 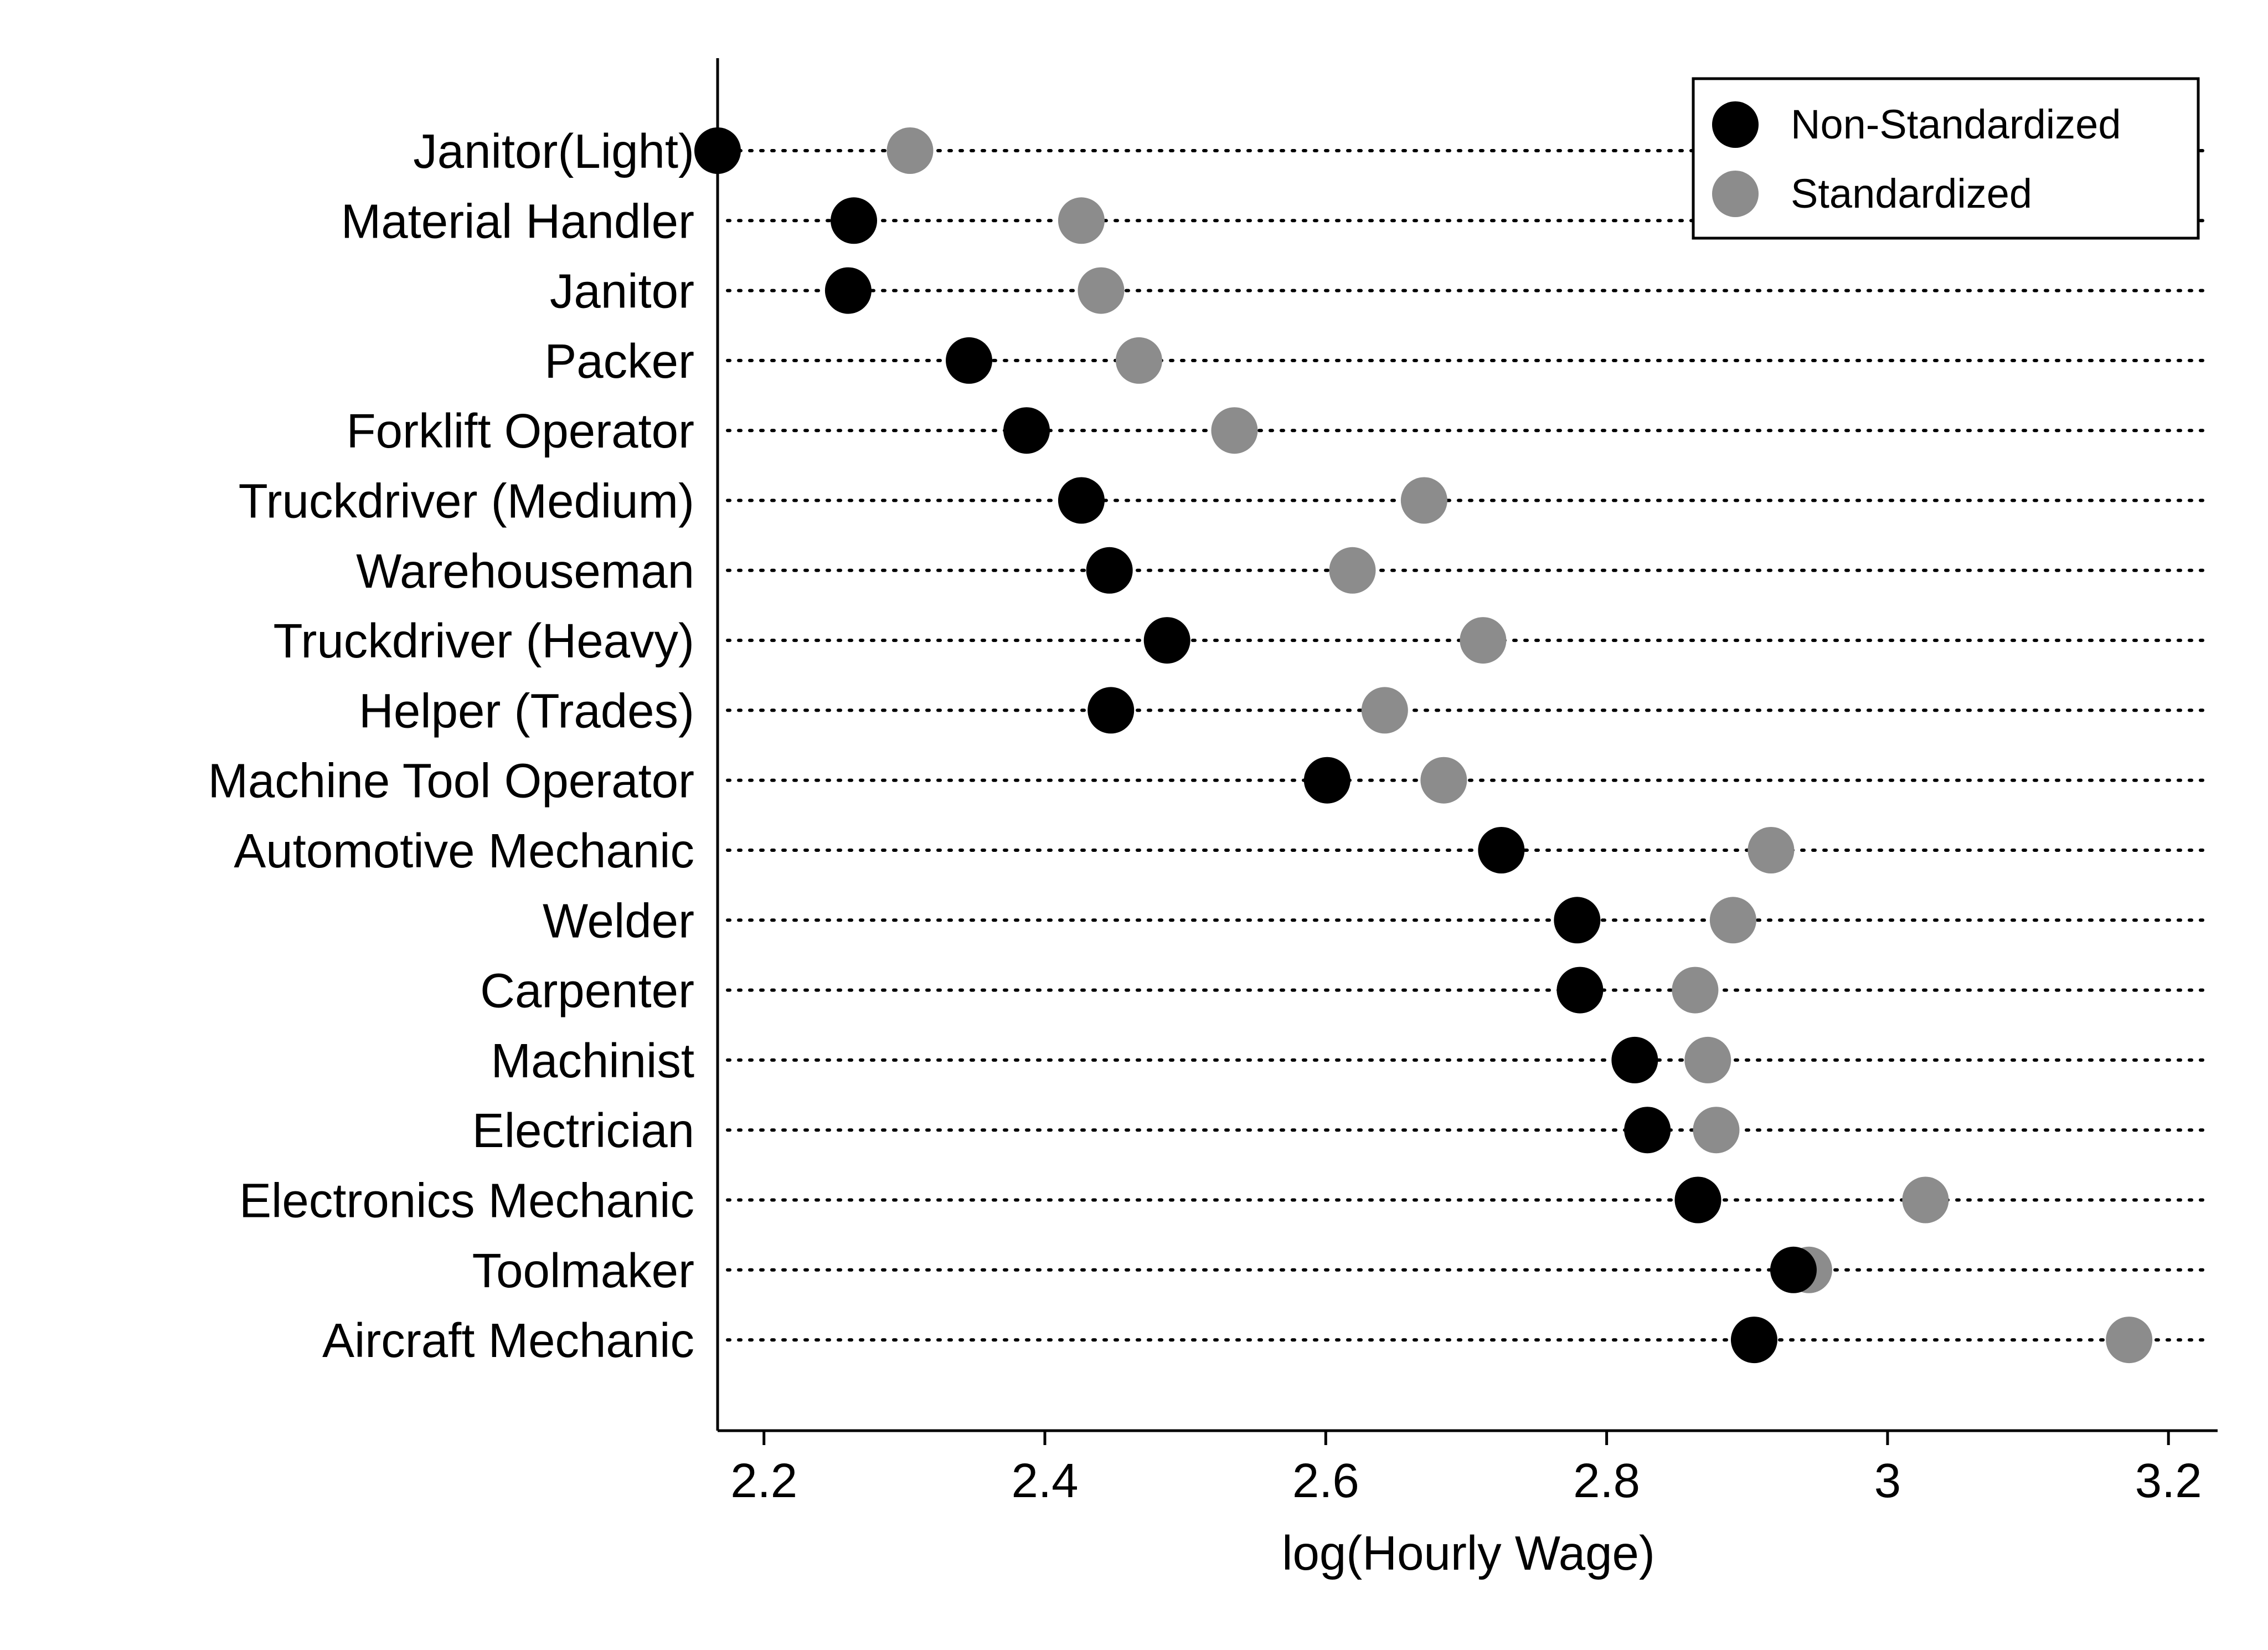 I want to click on point-standardized-janitor-light, so click(x=910, y=150).